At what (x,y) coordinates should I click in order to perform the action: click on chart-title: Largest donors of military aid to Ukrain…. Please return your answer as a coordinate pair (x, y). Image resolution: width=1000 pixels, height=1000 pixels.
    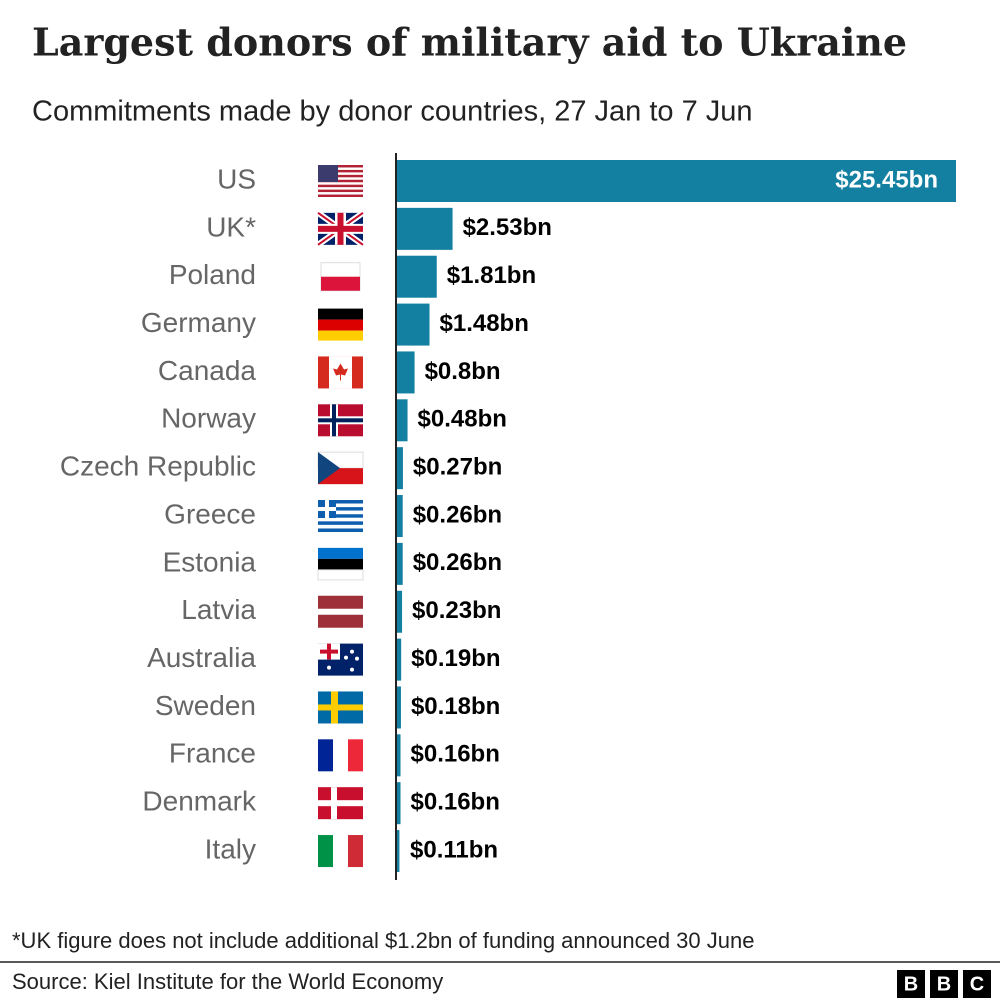
    Looking at the image, I should click on (469, 42).